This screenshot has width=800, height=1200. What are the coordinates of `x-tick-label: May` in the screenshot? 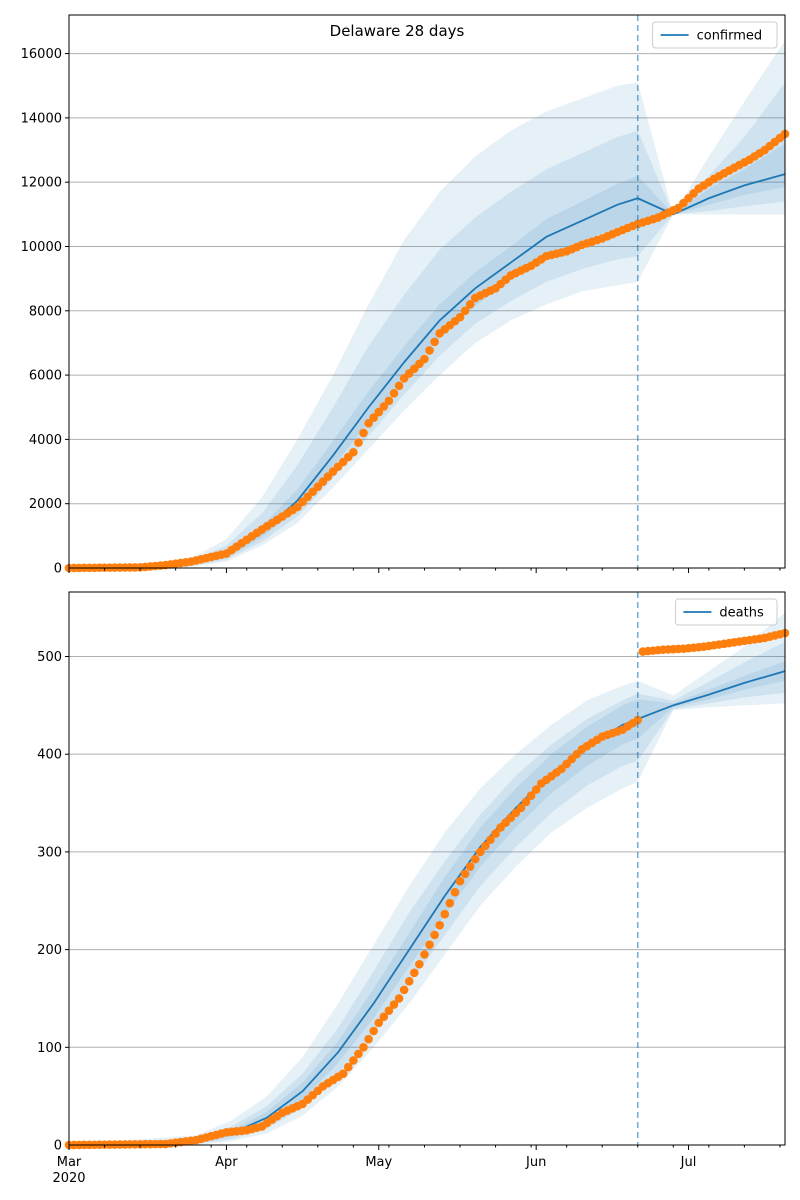 It's located at (378, 1162).